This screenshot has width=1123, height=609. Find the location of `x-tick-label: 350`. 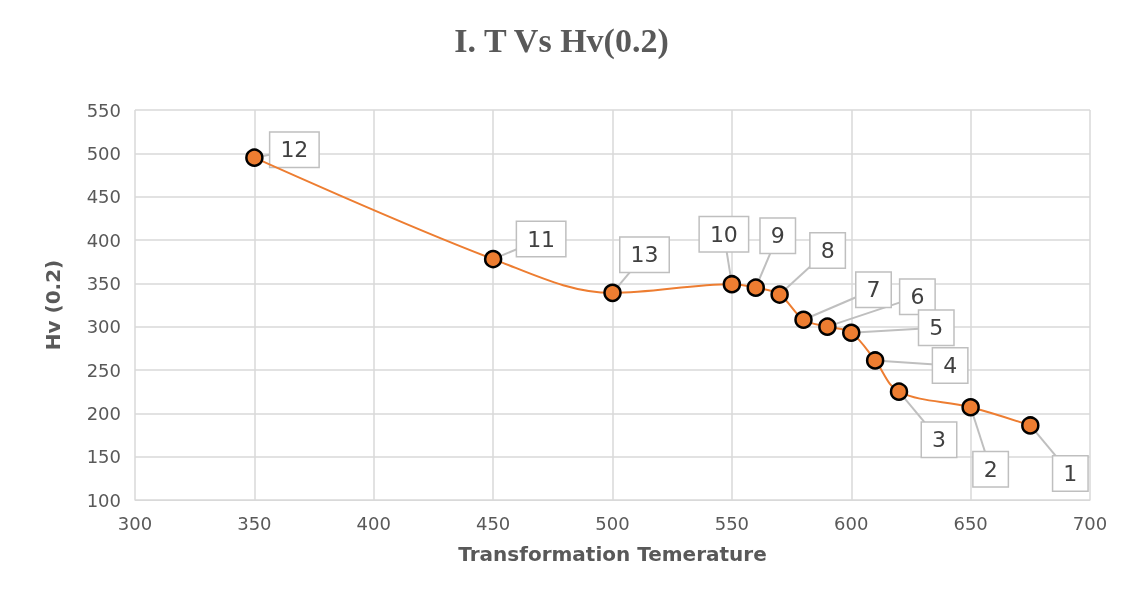

x-tick-label: 350 is located at coordinates (254, 523).